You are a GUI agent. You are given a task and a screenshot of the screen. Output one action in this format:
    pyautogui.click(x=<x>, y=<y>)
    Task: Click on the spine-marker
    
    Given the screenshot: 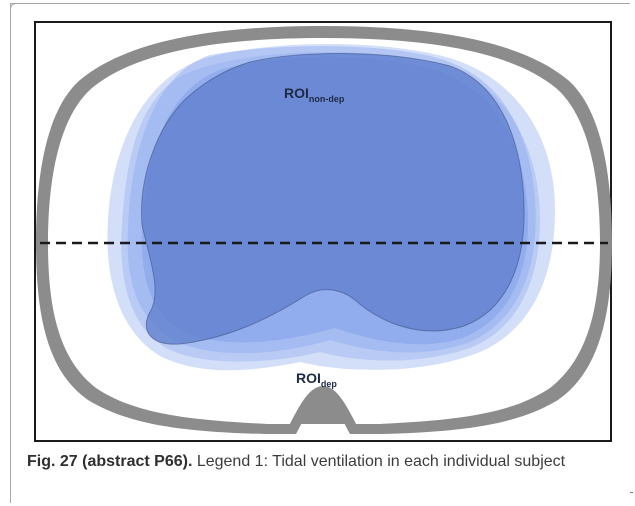 What is the action you would take?
    pyautogui.click(x=323, y=408)
    